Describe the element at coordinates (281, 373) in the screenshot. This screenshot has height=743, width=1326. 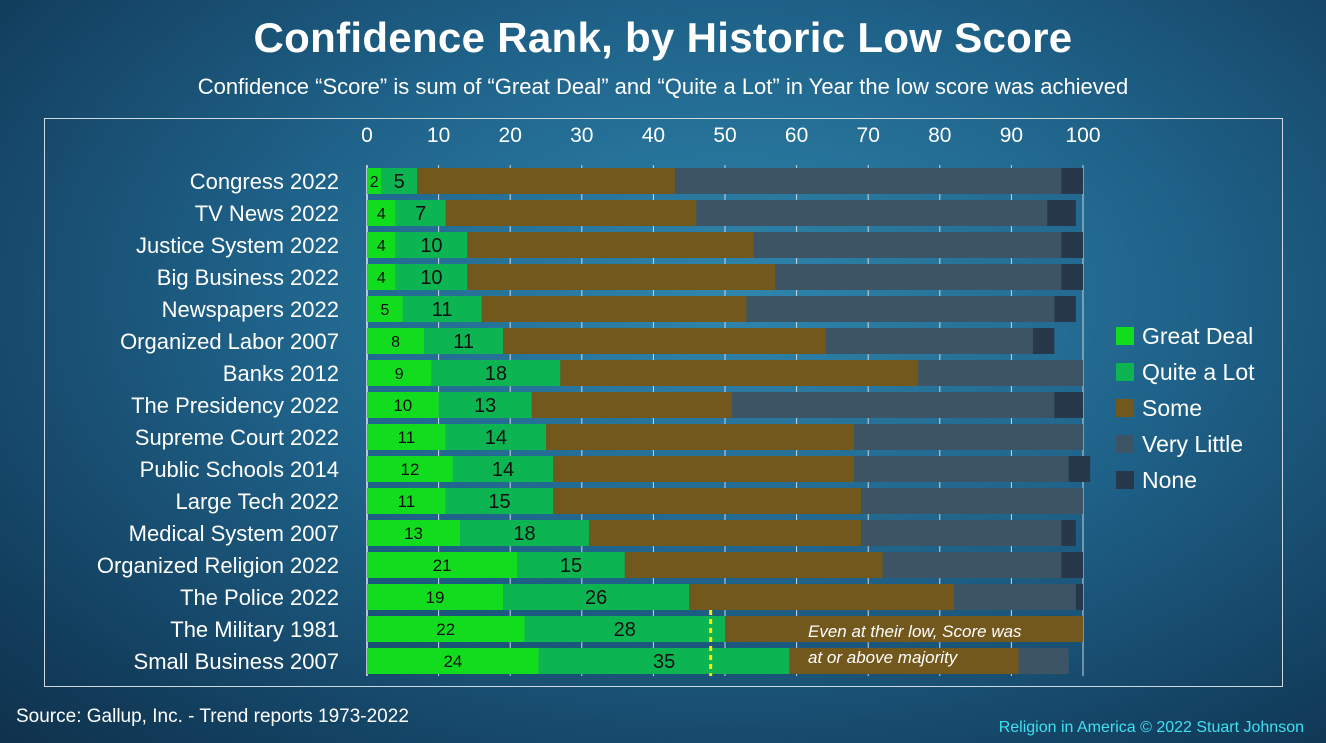
I see `category-label: Banks 2012` at that location.